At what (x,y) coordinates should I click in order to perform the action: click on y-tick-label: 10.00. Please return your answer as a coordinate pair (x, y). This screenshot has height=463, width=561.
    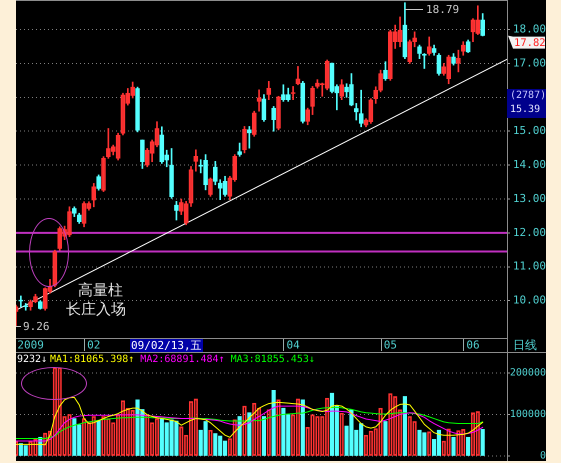
    Looking at the image, I should click on (529, 300).